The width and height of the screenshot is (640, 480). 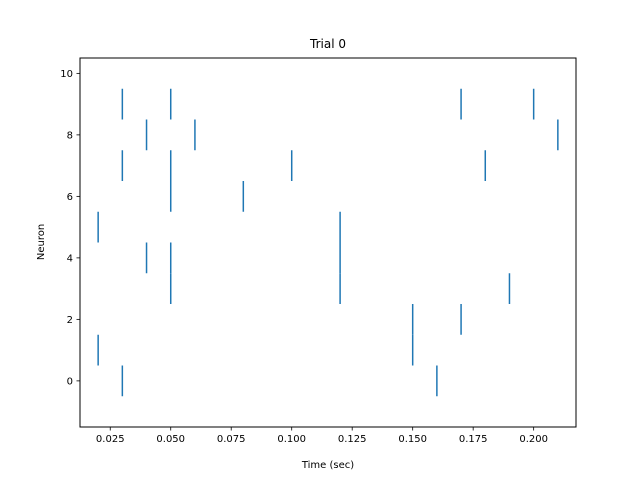 I want to click on x-tick-label: 0.050, so click(x=170, y=439).